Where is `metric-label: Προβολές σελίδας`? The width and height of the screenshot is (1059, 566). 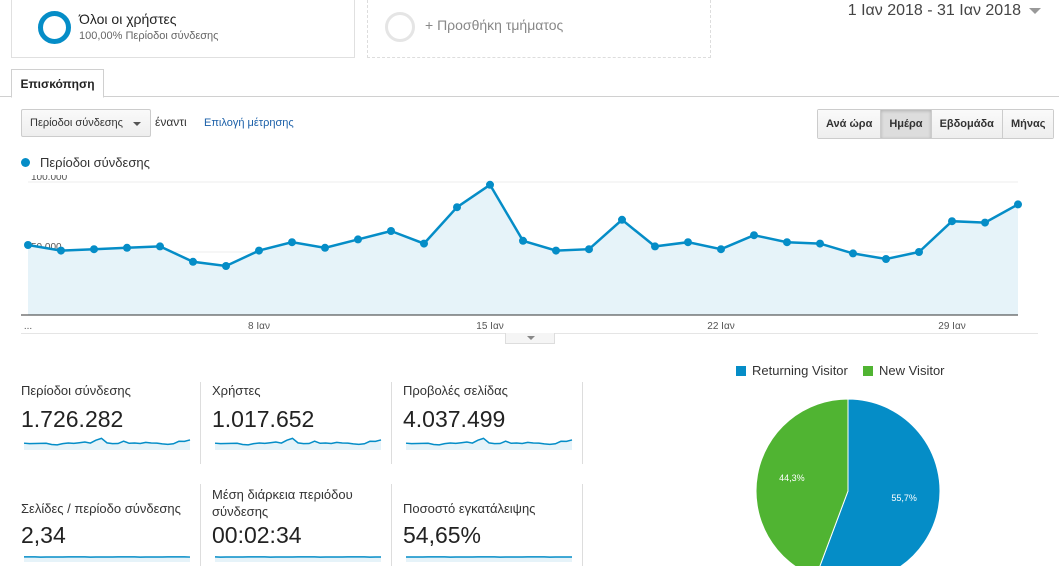 metric-label: Προβολές σελίδας is located at coordinates (455, 390).